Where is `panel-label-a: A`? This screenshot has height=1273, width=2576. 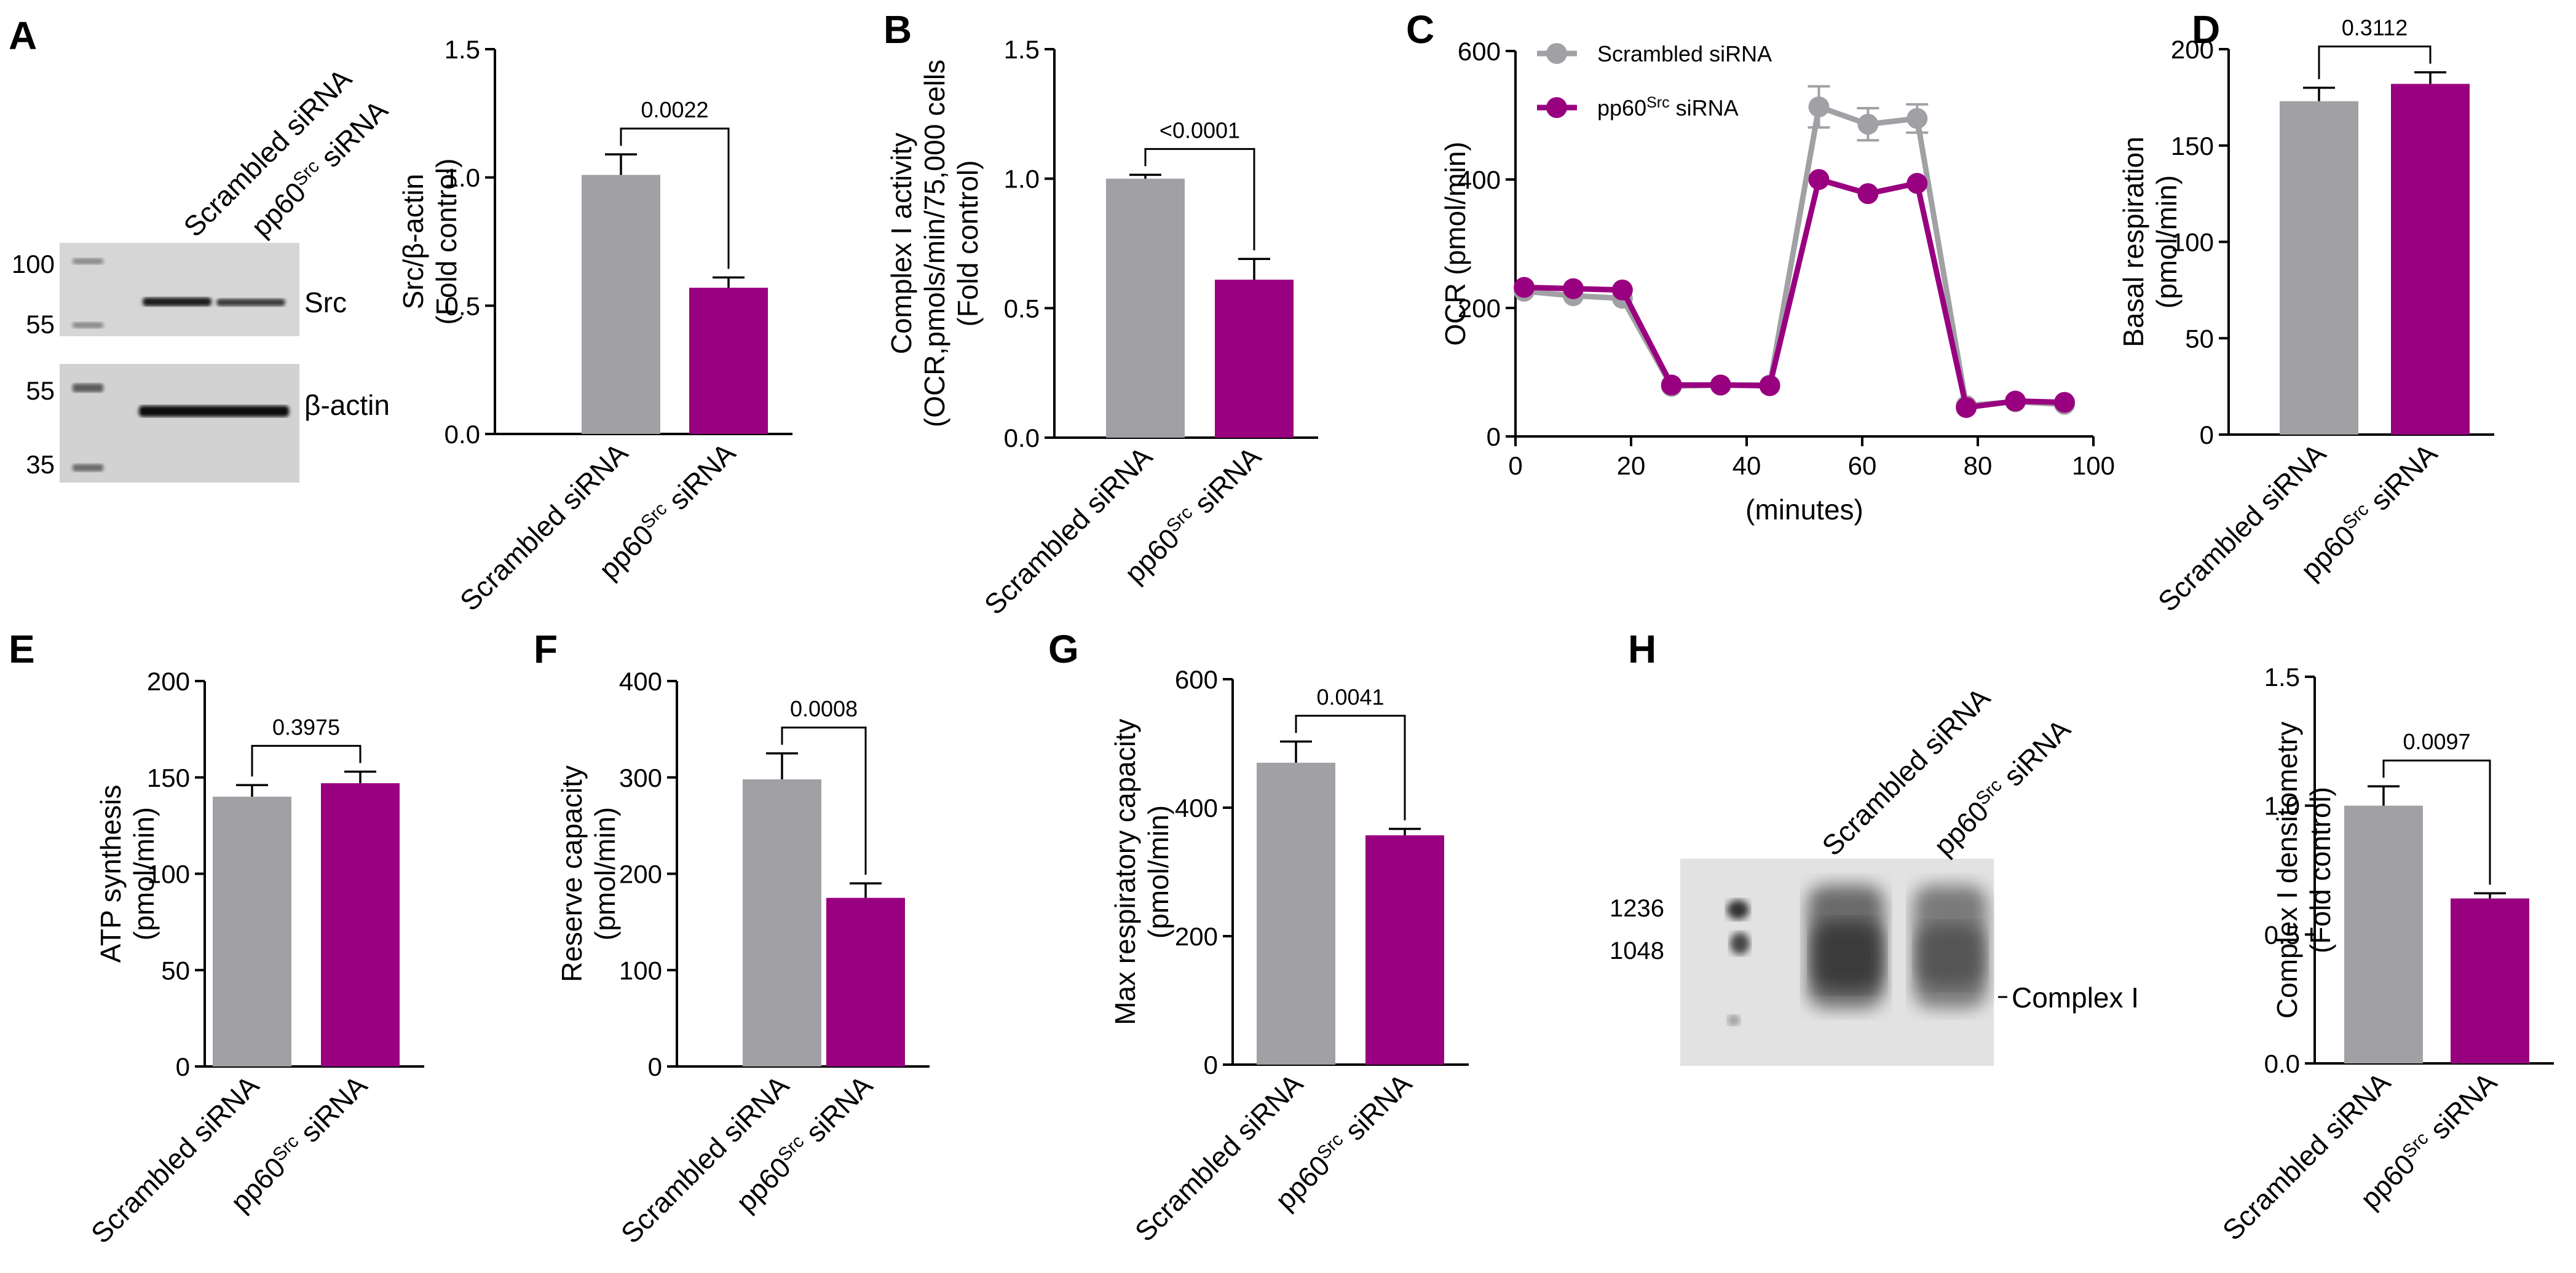
panel-label-a: A is located at coordinates (23, 36).